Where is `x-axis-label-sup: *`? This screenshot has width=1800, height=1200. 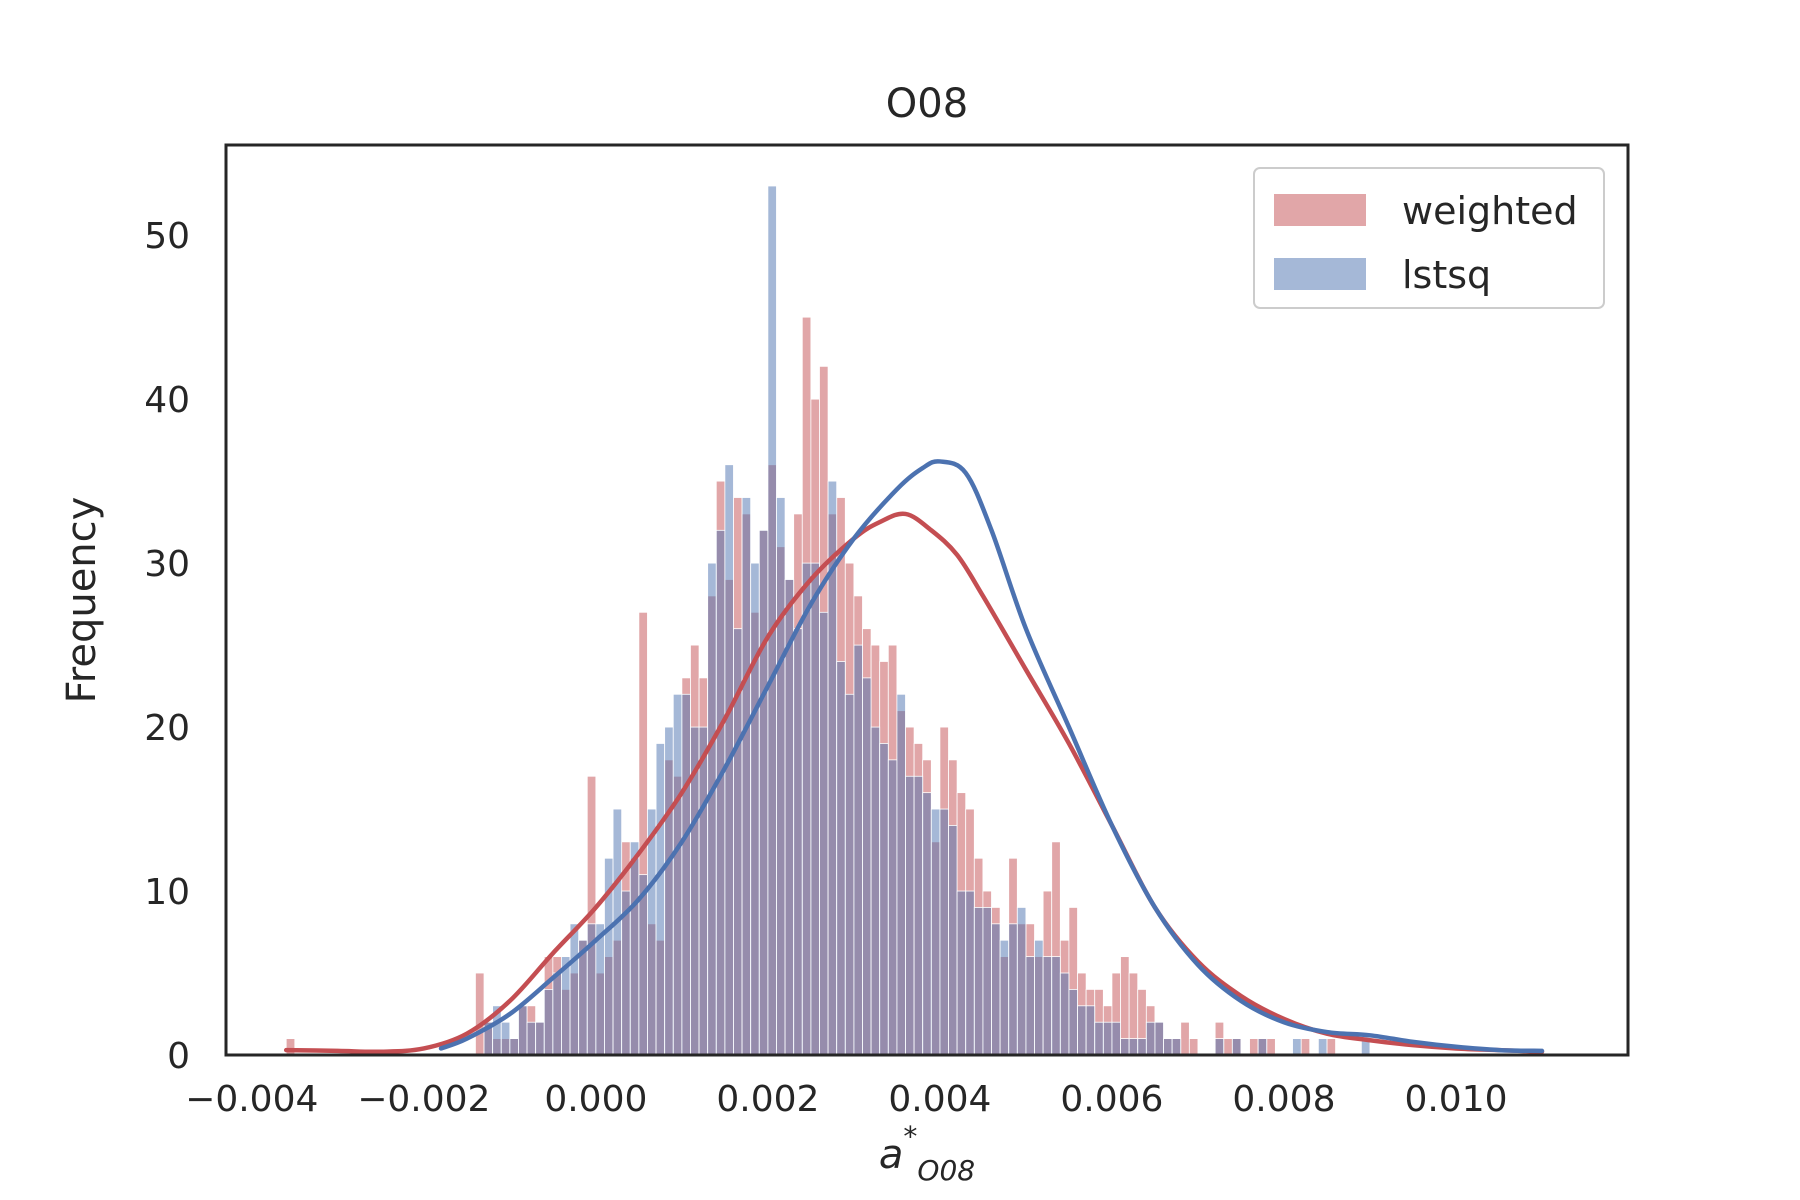
x-axis-label-sup: * is located at coordinates (910, 1136).